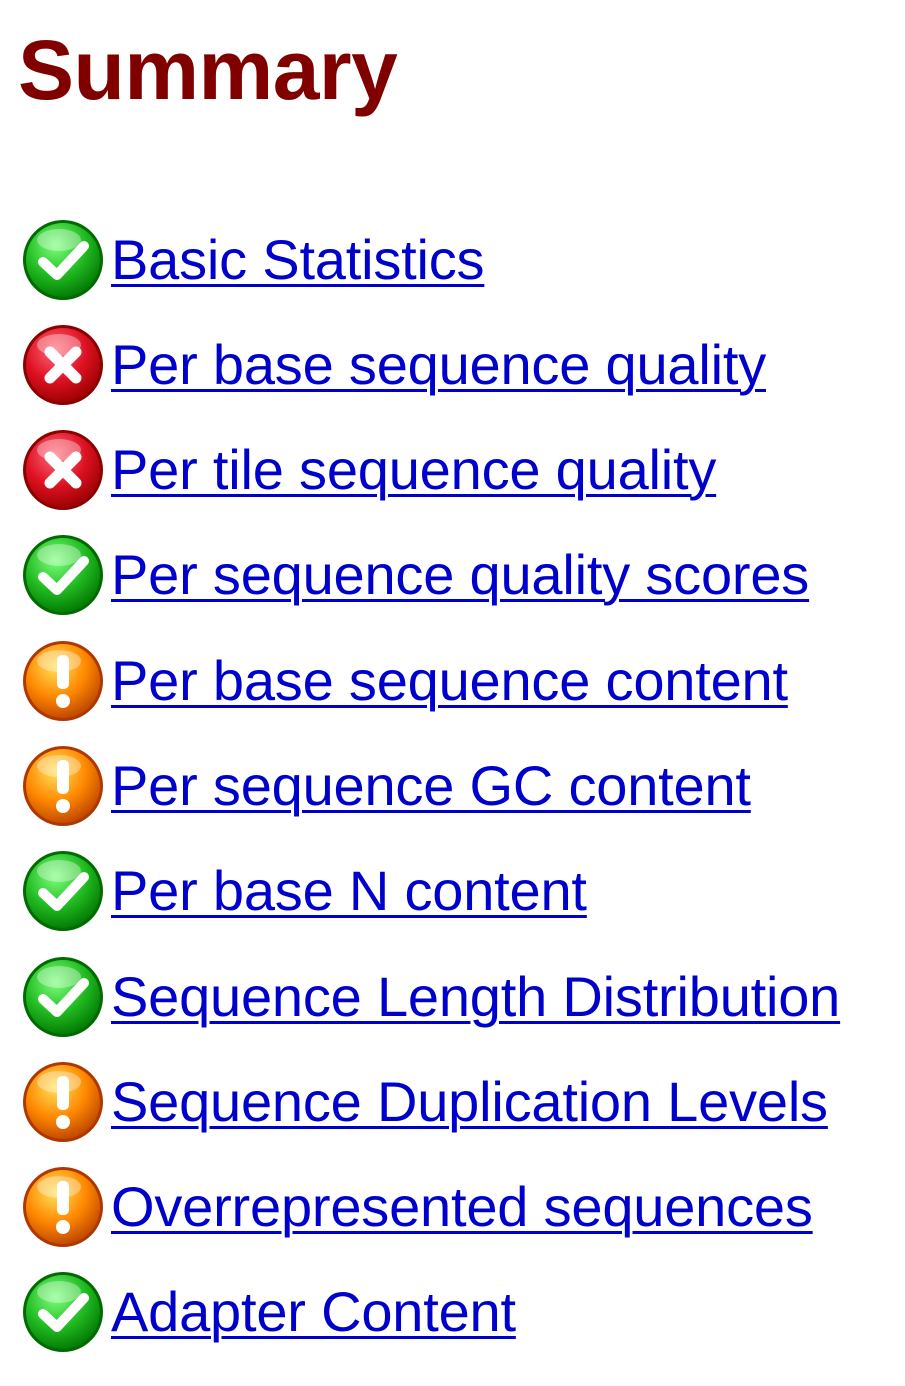 Image resolution: width=905 pixels, height=1386 pixels. Describe the element at coordinates (438, 364) in the screenshot. I see `module-link-per-base-sequence-quality: Per base sequence quality` at that location.